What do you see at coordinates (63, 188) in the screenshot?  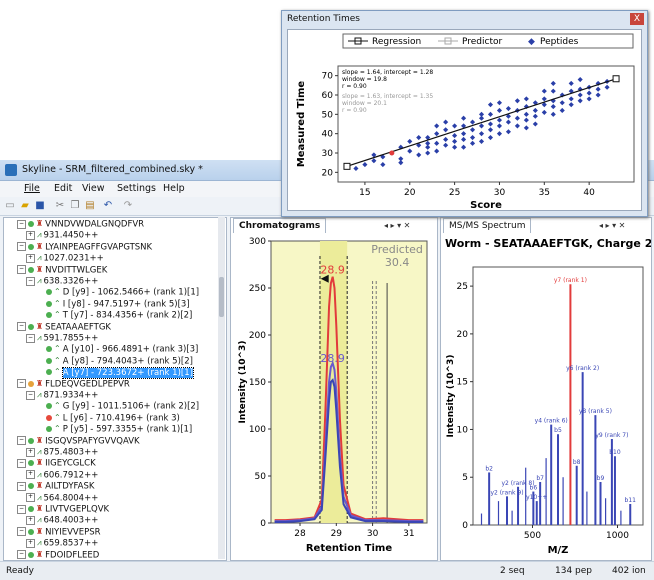 I see `menu-edit: Edit` at bounding box center [63, 188].